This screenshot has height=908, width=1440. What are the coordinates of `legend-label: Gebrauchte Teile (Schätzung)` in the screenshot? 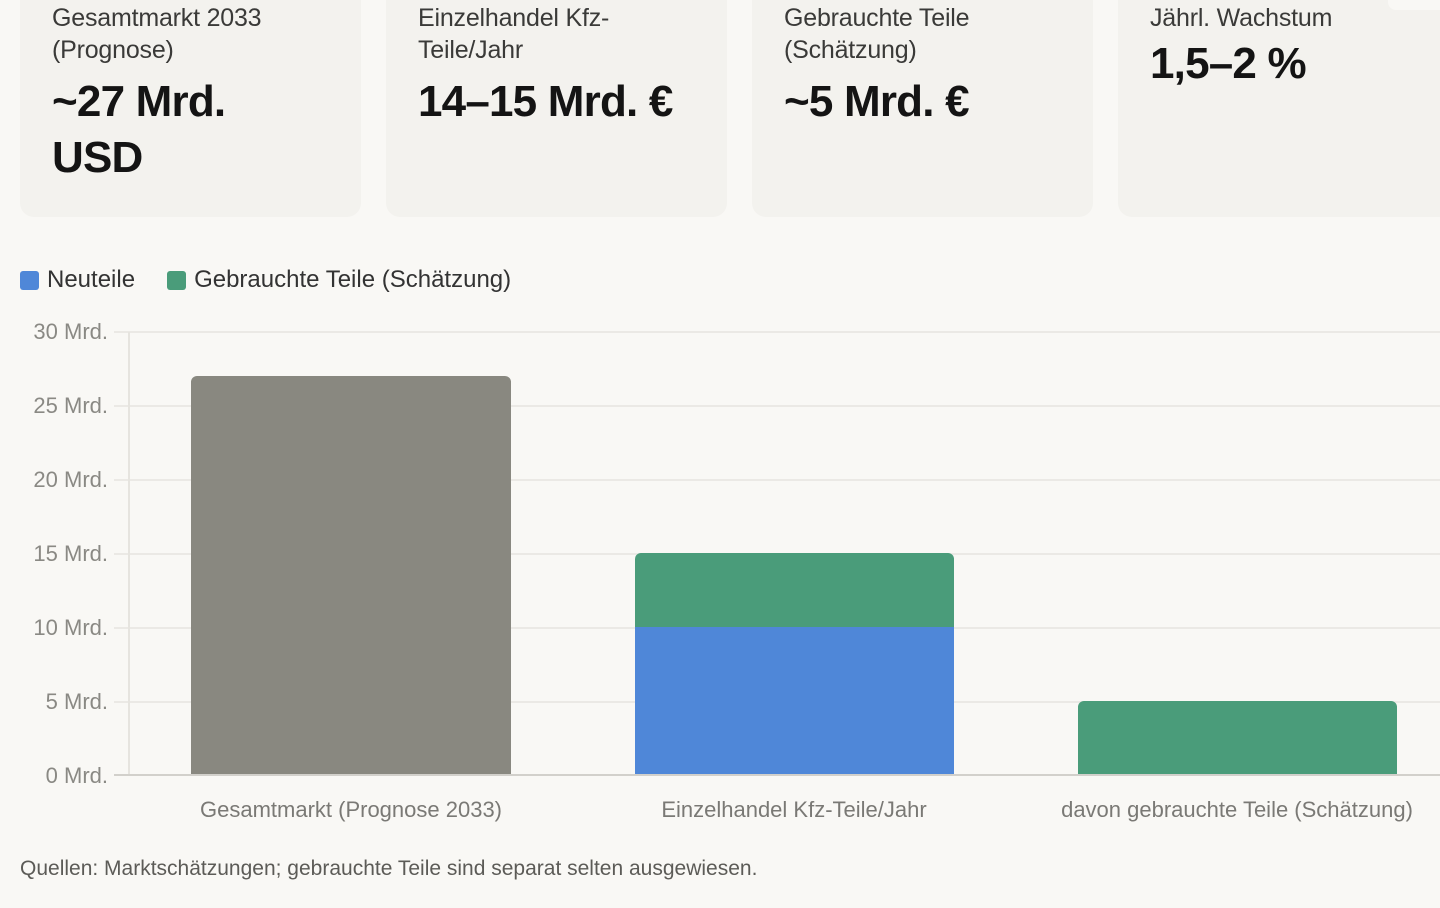 It's located at (353, 279).